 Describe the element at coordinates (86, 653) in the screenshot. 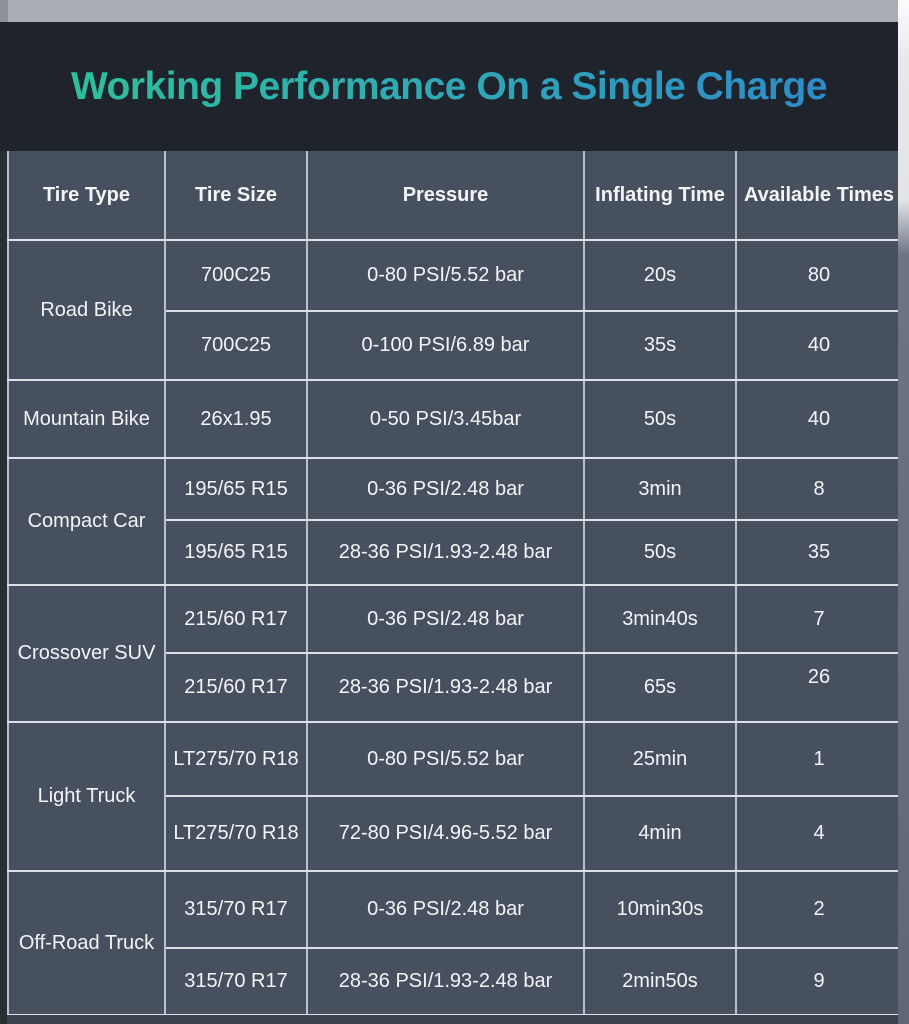

I see `tire-type-cell: Crossover SUV` at that location.